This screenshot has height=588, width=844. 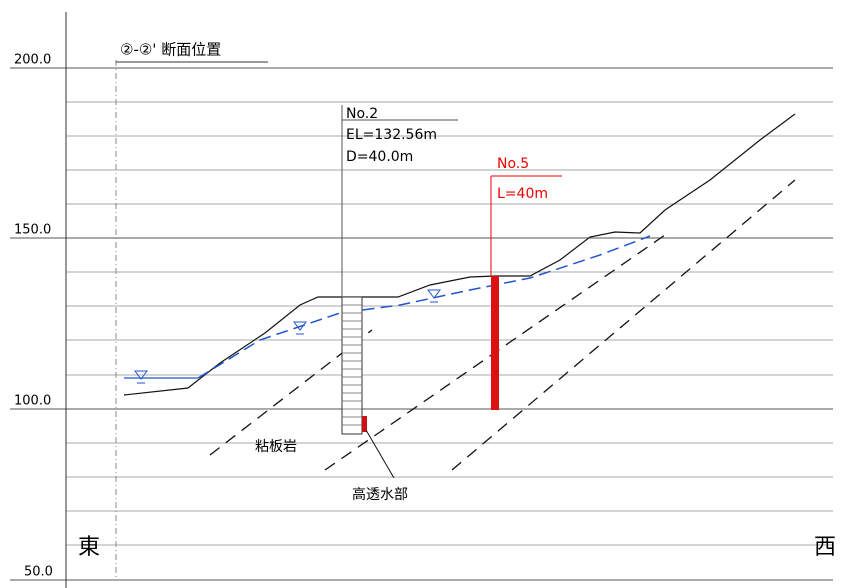 What do you see at coordinates (399, 270) in the screenshot?
I see `borehole` at bounding box center [399, 270].